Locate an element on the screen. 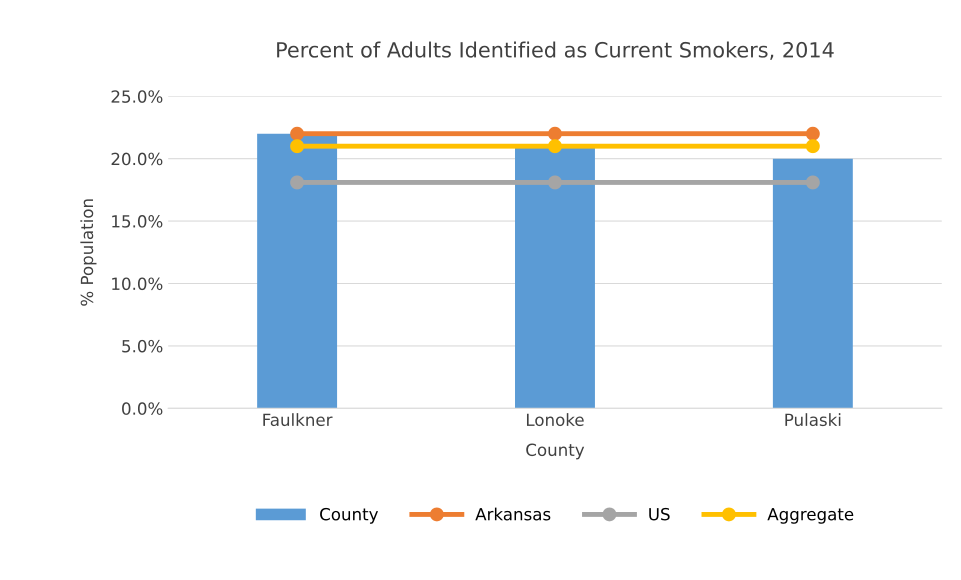 The width and height of the screenshot is (961, 580). x-tick-label: Faulkner is located at coordinates (298, 419).